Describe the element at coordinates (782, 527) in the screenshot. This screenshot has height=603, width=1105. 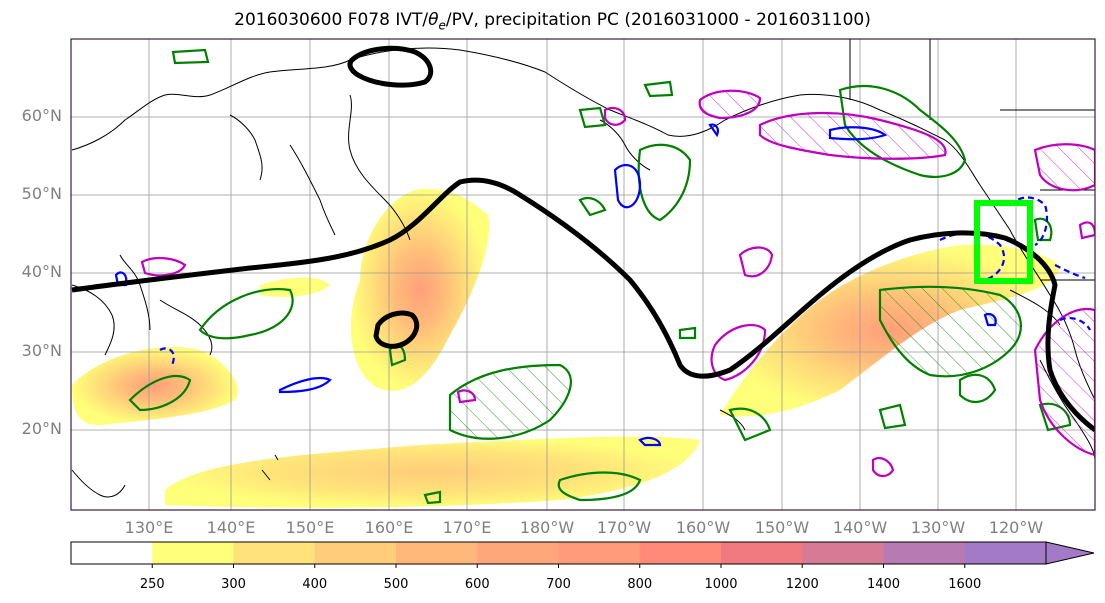
I see `lon-label-150w: 150°W` at that location.